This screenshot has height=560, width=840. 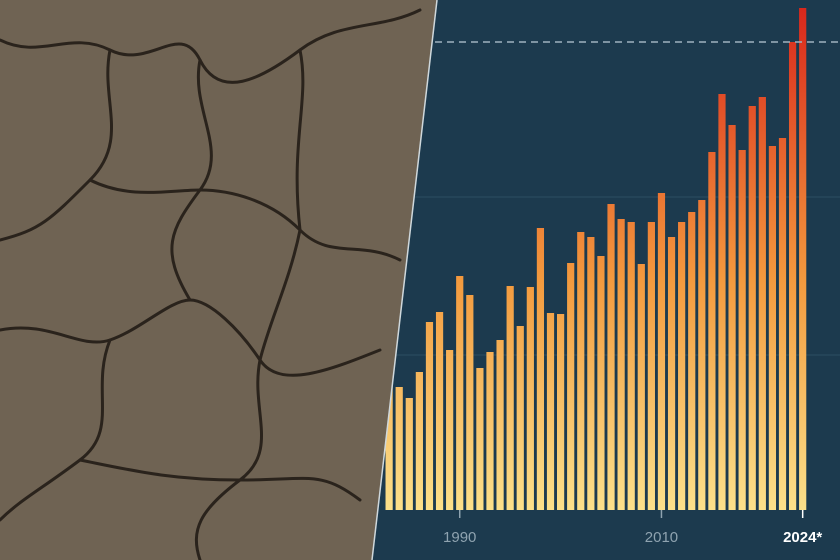 What do you see at coordinates (459, 537) in the screenshot?
I see `x-tick-label: 1990` at bounding box center [459, 537].